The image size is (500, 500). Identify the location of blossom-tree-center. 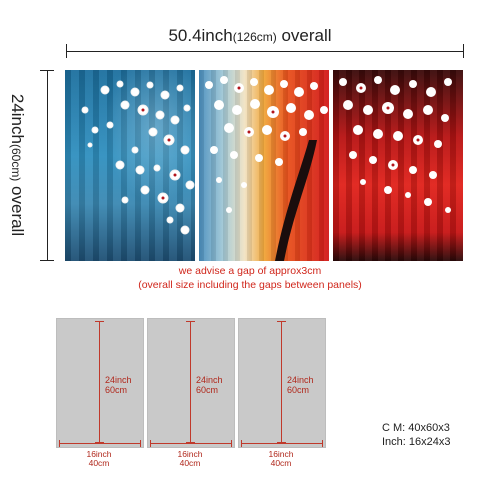
(266, 168).